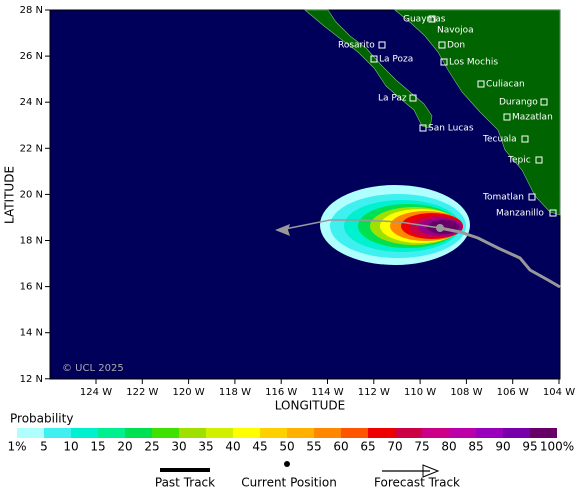 This screenshot has width=580, height=499. What do you see at coordinates (340, 447) in the screenshot?
I see `scale-label: 60` at bounding box center [340, 447].